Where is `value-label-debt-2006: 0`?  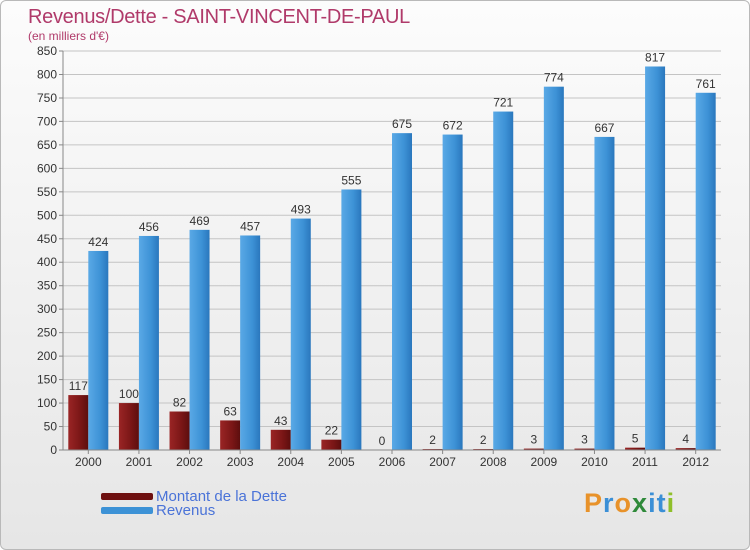
value-label-debt-2006: 0 is located at coordinates (382, 441).